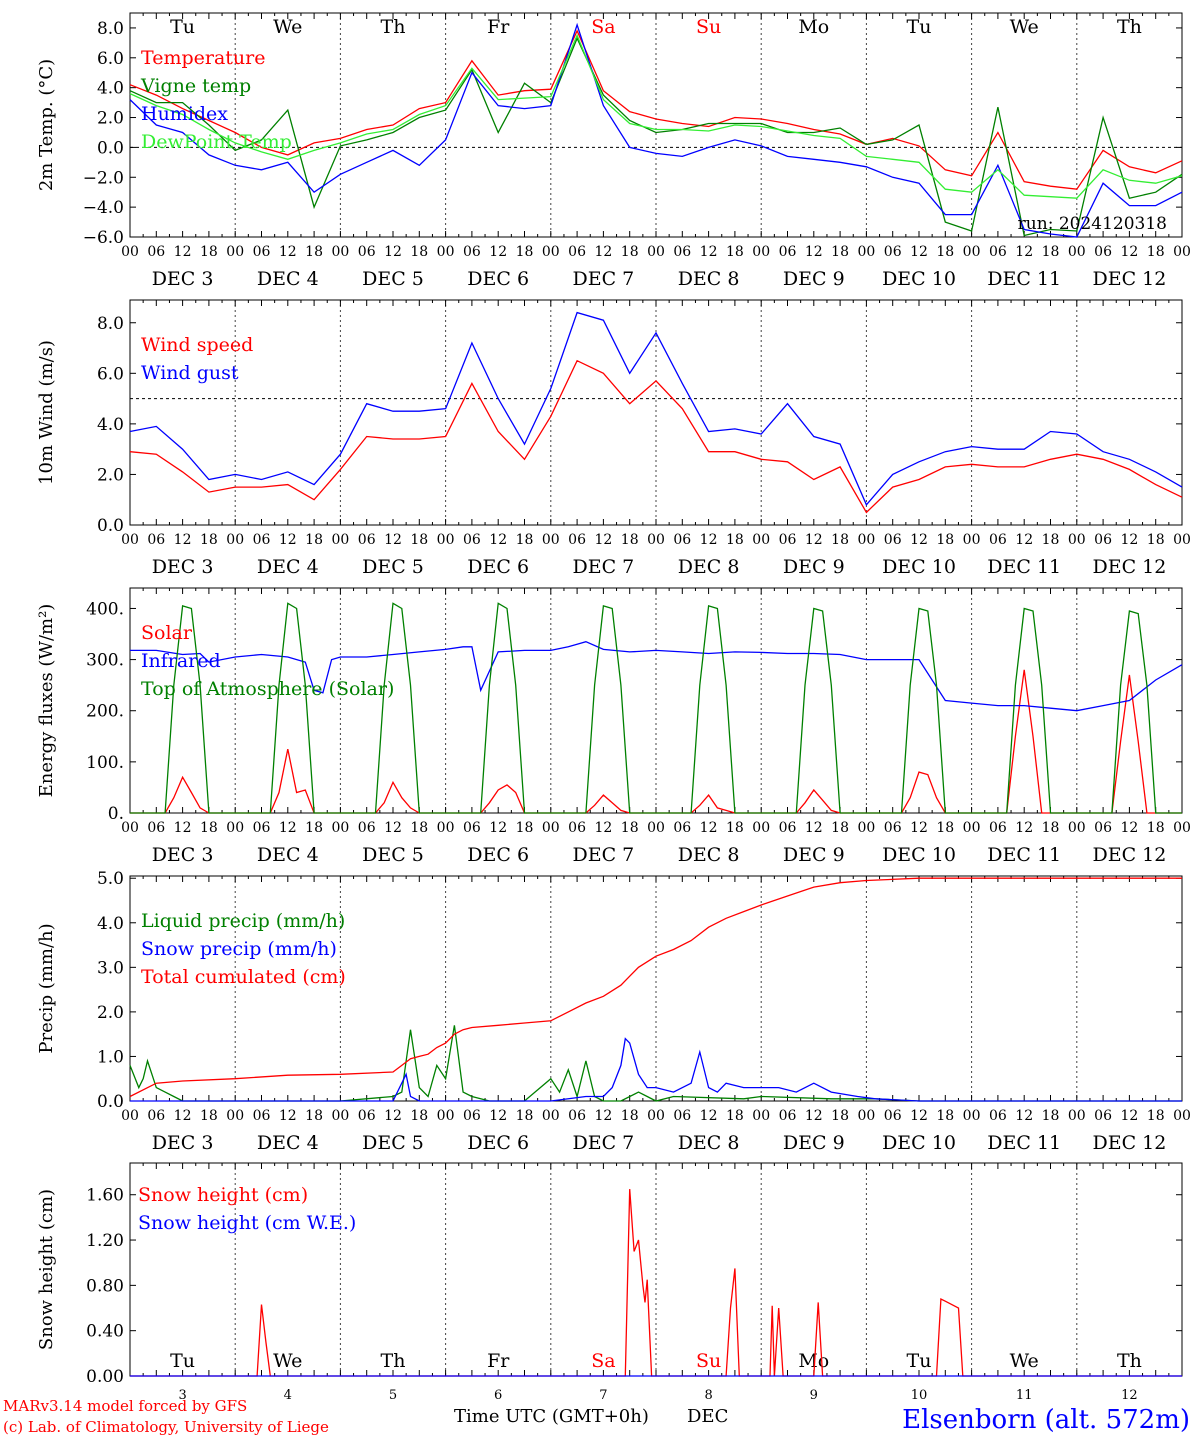  Describe the element at coordinates (239, 949) in the screenshot. I see `legend-entry: Snow precip (mm/h)` at that location.